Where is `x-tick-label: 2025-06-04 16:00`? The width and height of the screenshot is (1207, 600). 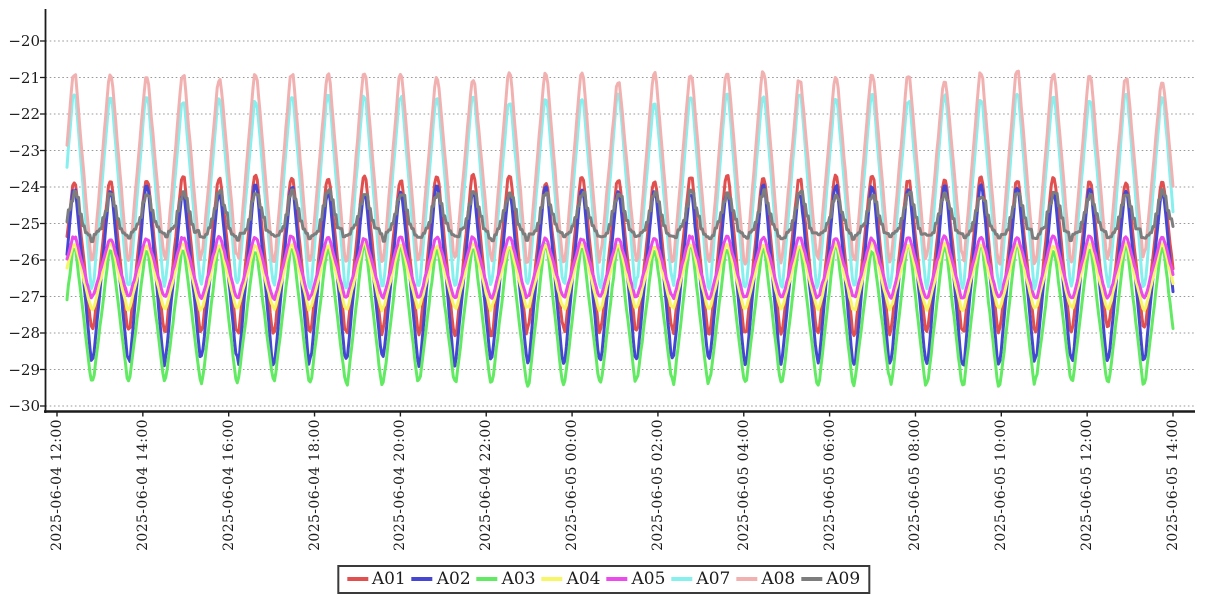 x-tick-label: 2025-06-04 16:00 is located at coordinates (228, 485).